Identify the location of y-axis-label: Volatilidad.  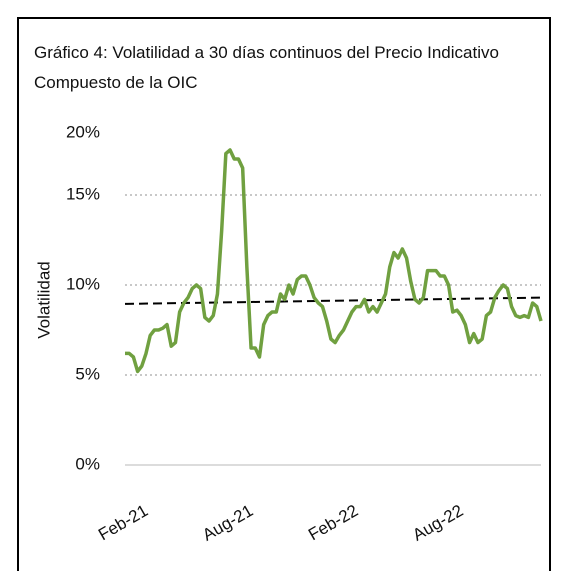
(43, 300).